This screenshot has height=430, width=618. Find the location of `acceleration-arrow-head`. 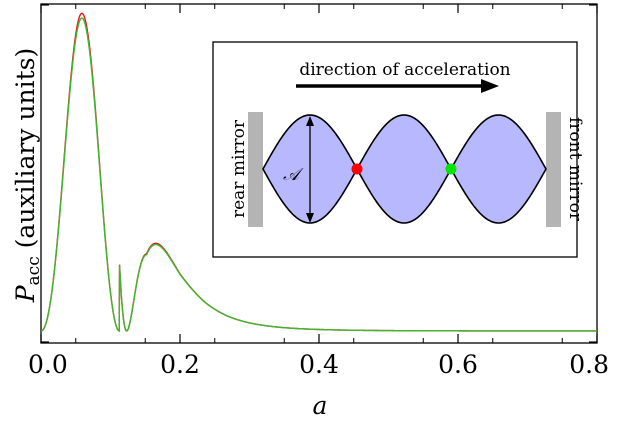

acceleration-arrow-head is located at coordinates (490, 86).